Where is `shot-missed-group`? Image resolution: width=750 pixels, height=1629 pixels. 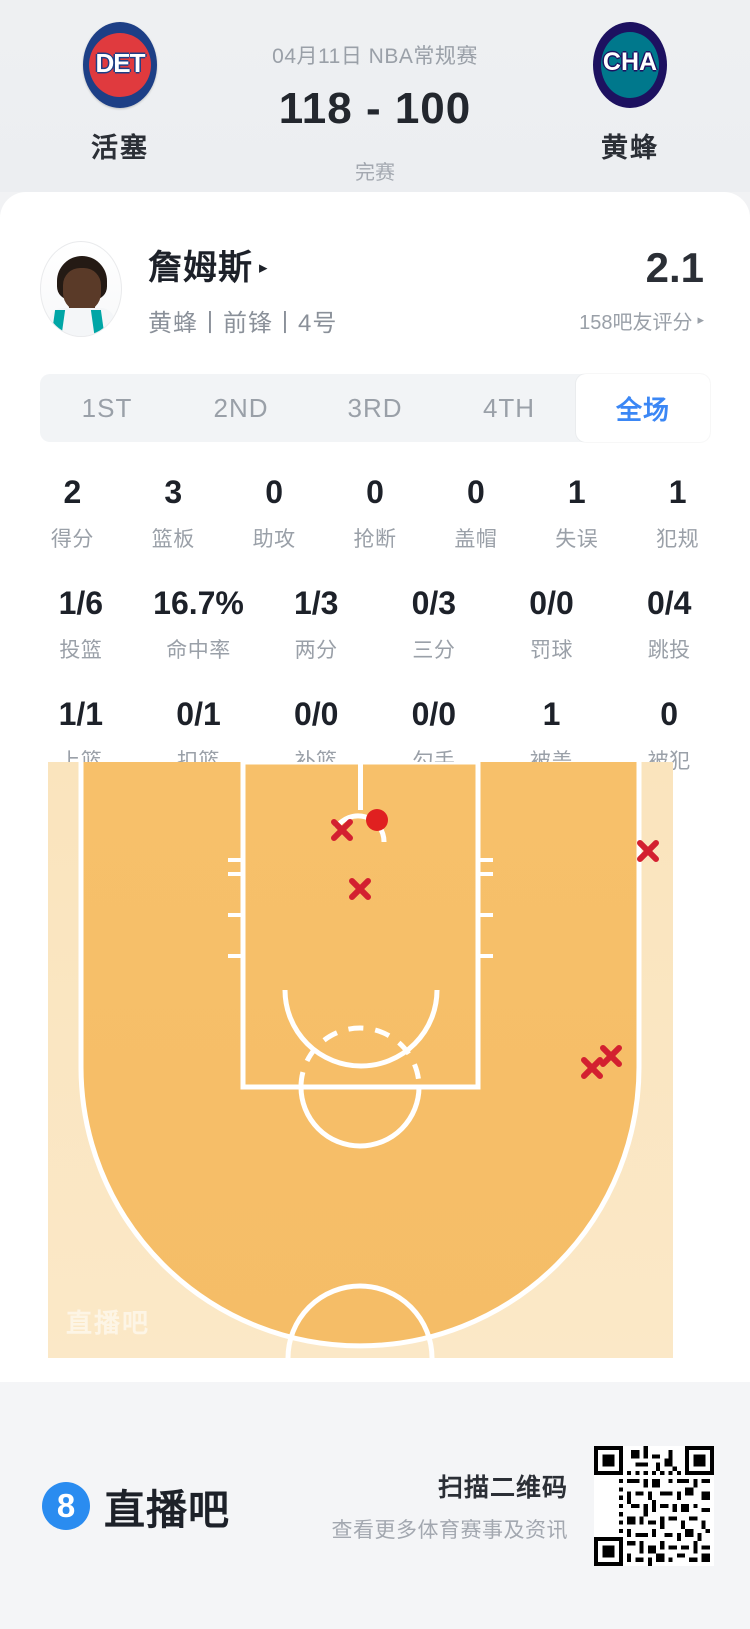
shot-missed-group is located at coordinates (495, 949).